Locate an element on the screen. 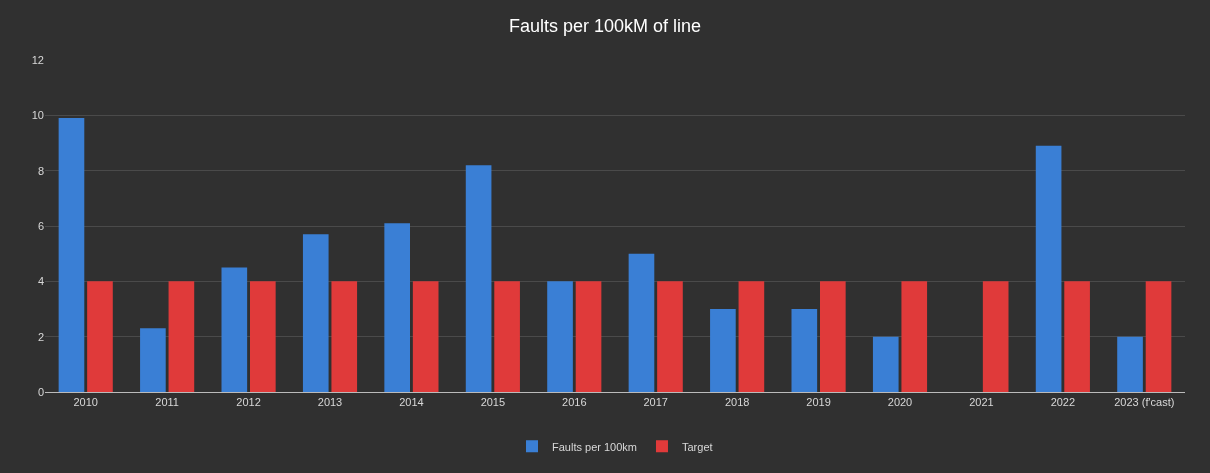 This screenshot has width=1210, height=473. y-tick-label: 6 is located at coordinates (40, 225).